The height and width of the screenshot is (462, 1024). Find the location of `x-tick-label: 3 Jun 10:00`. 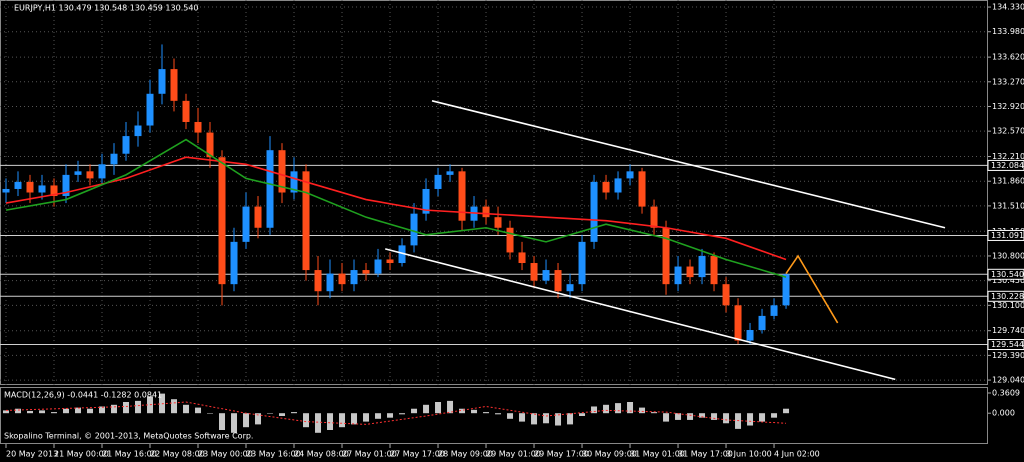

x-tick-label: 3 Jun 10:00 is located at coordinates (749, 454).